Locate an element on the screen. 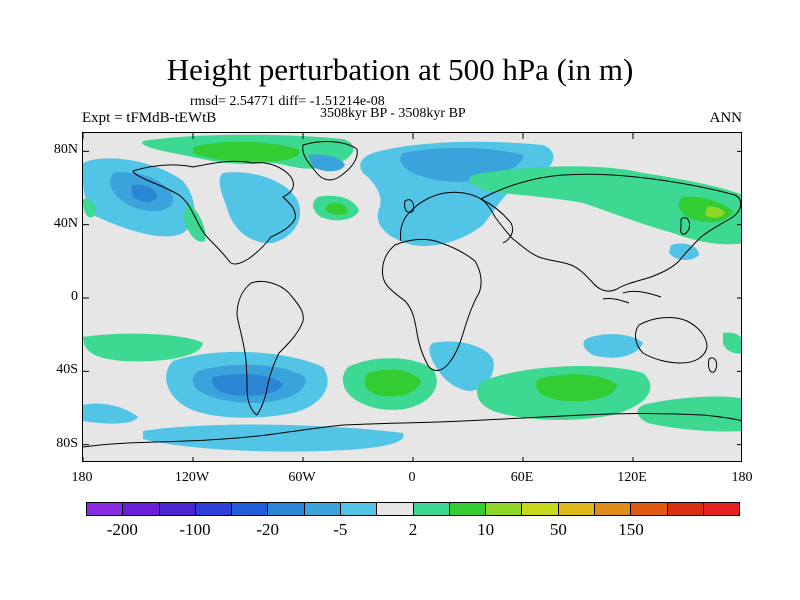  x-tick-label: 60E is located at coordinates (522, 477).